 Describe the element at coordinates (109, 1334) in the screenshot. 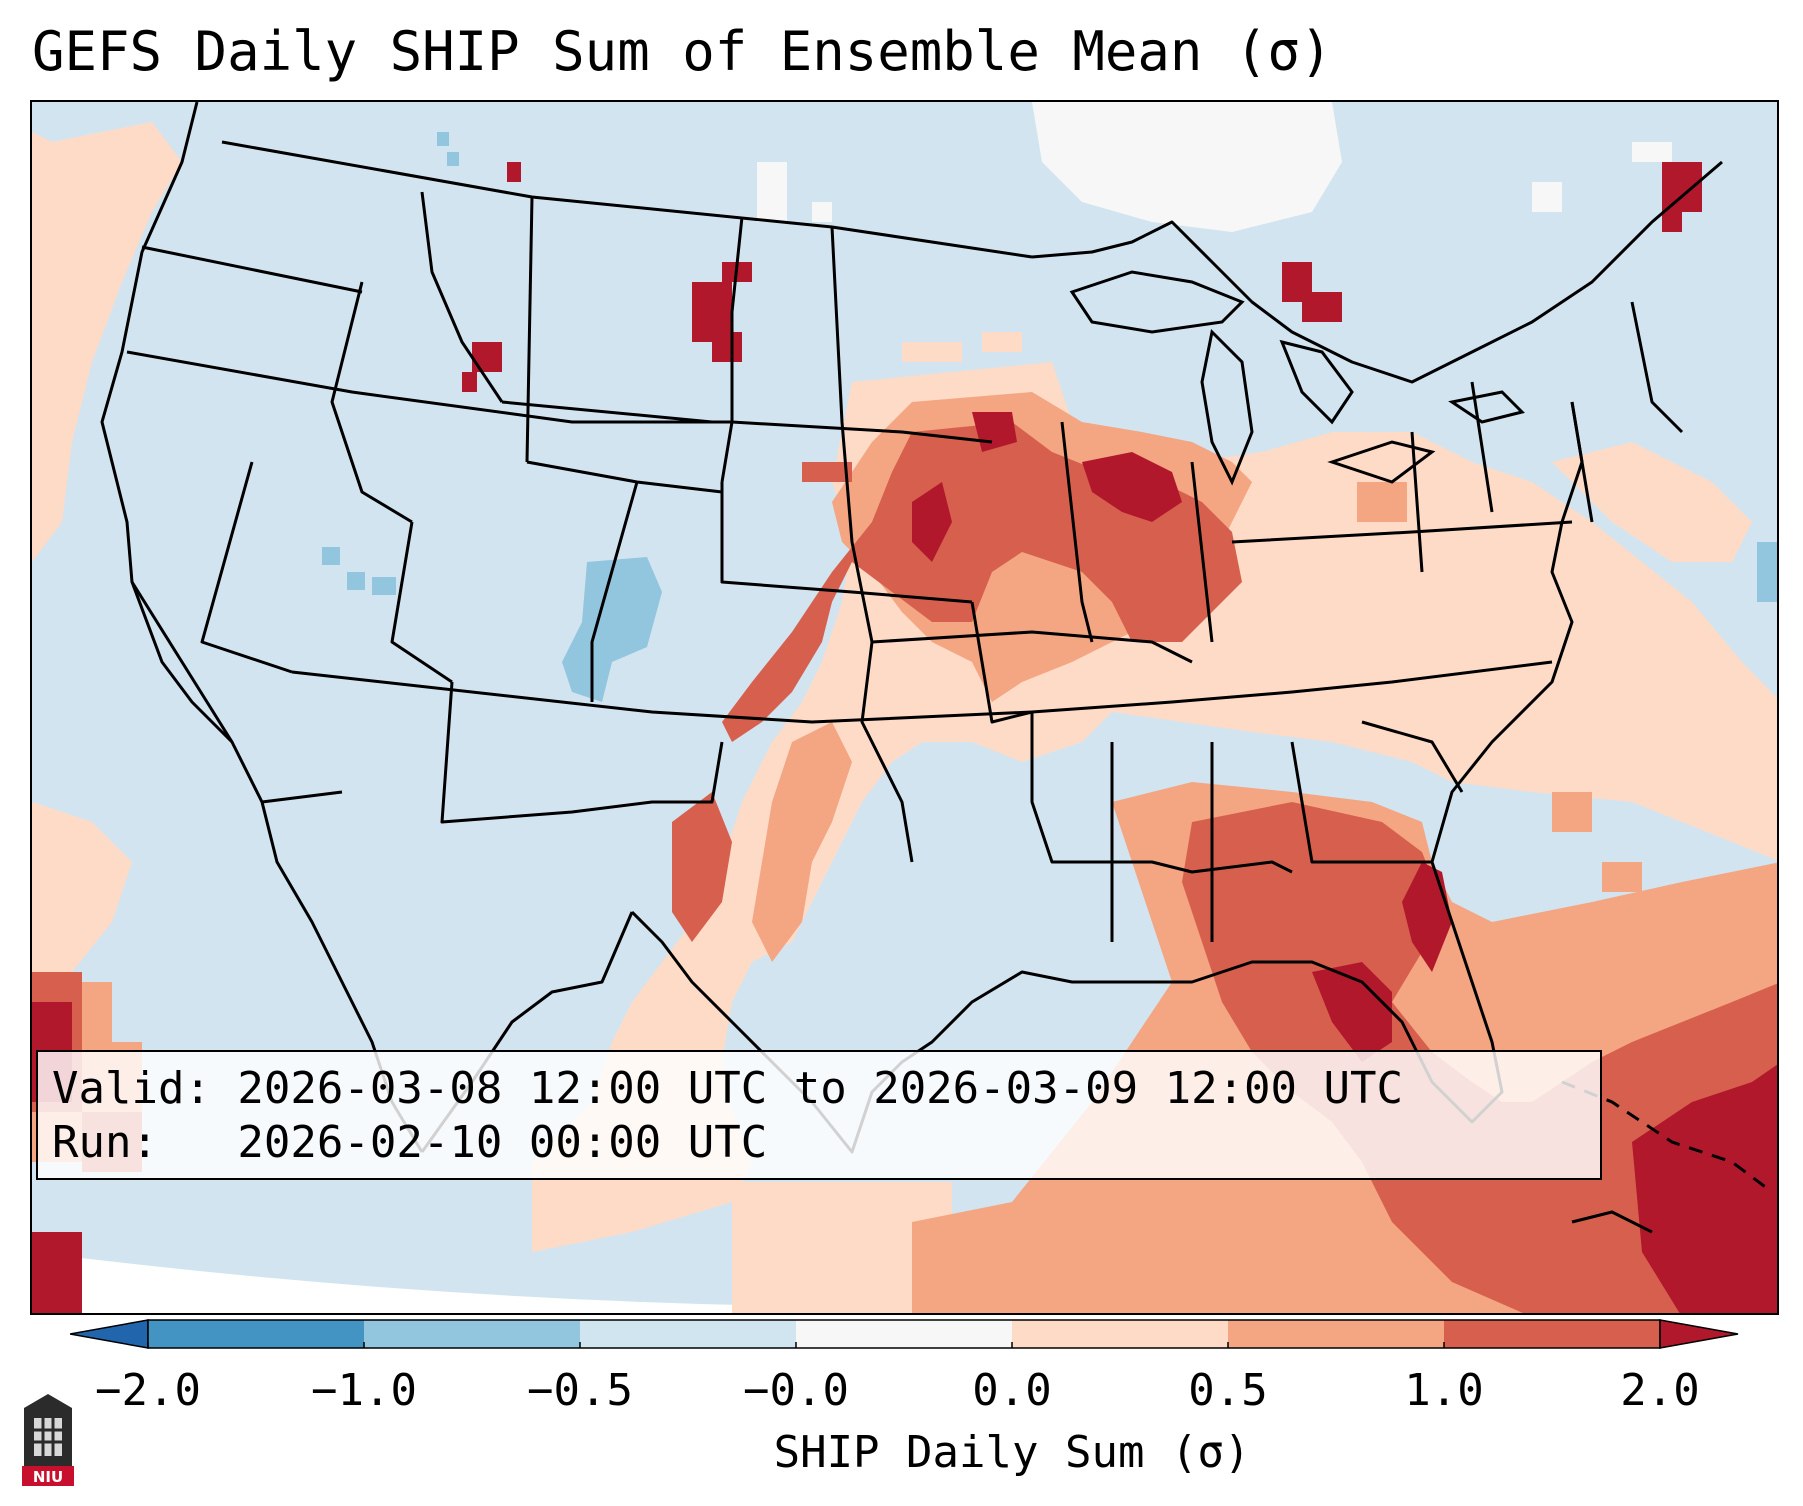

I see `colorbar-under-extension` at that location.